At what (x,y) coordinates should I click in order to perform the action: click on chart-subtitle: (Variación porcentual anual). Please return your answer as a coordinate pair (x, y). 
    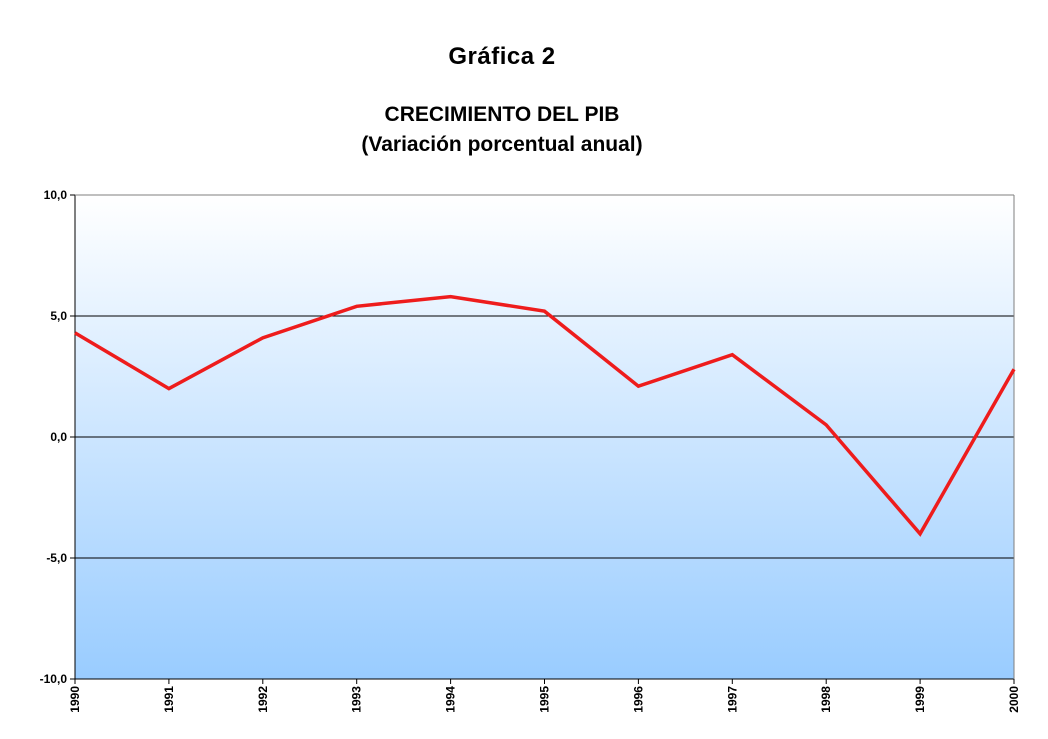
    Looking at the image, I should click on (502, 144).